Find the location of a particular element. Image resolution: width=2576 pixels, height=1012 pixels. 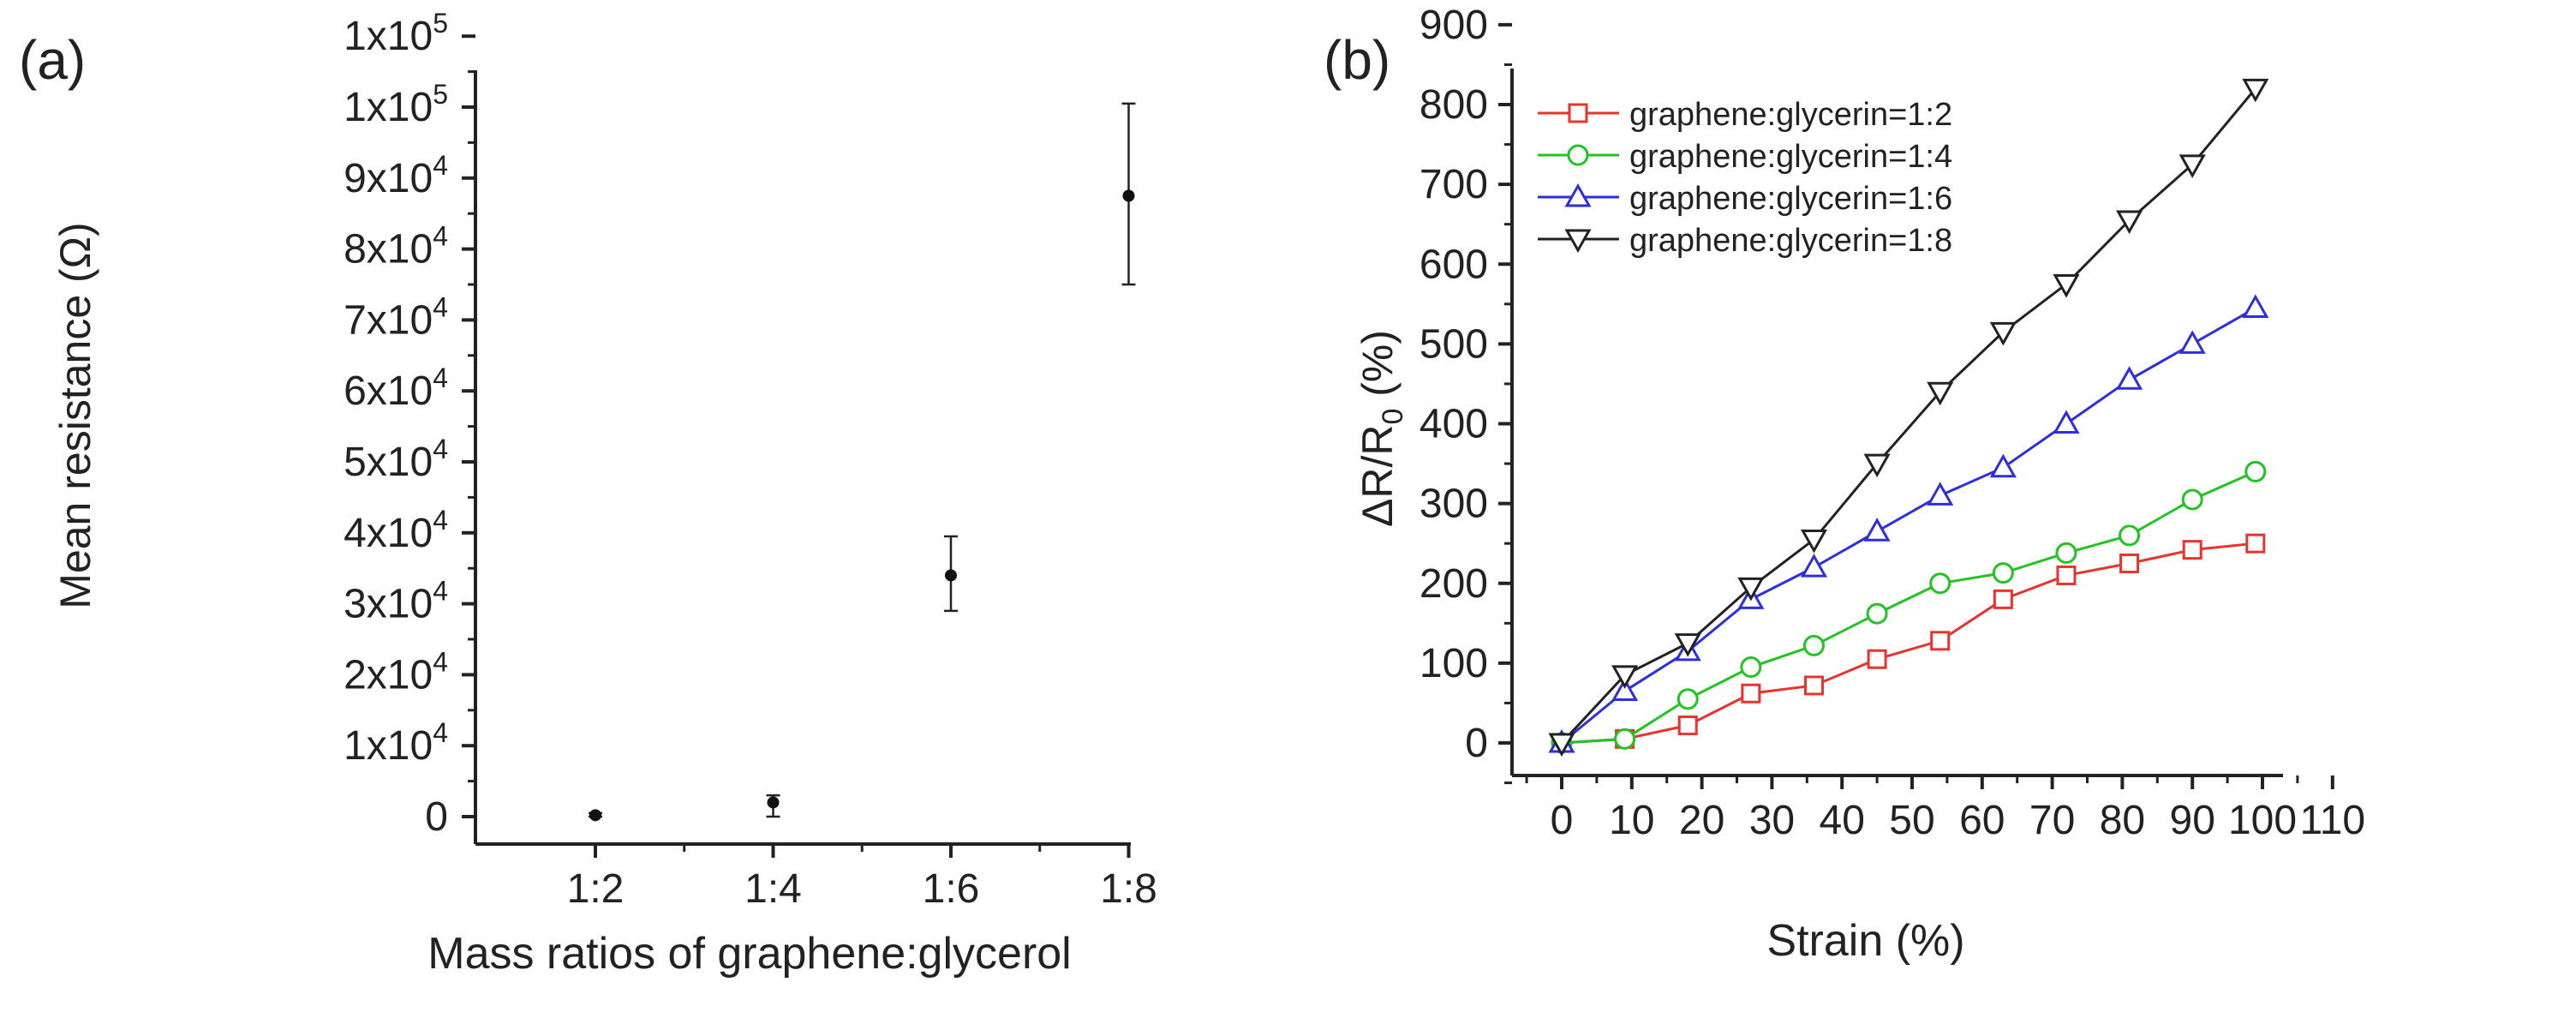

y-tick-mantissa: 8x10 is located at coordinates (388, 250).